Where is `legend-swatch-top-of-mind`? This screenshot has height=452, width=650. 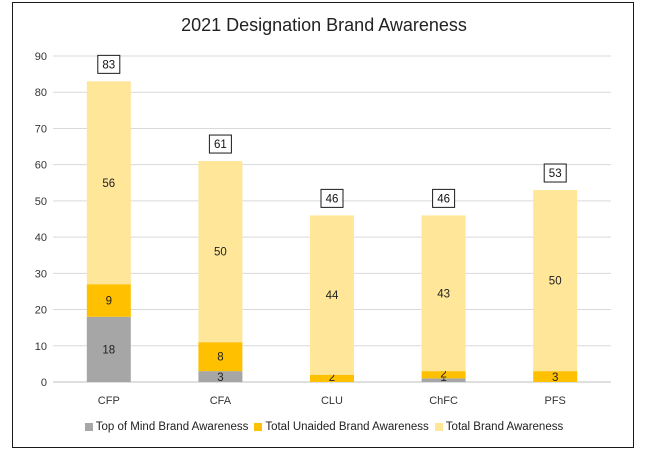
legend-swatch-top-of-mind is located at coordinates (88, 427).